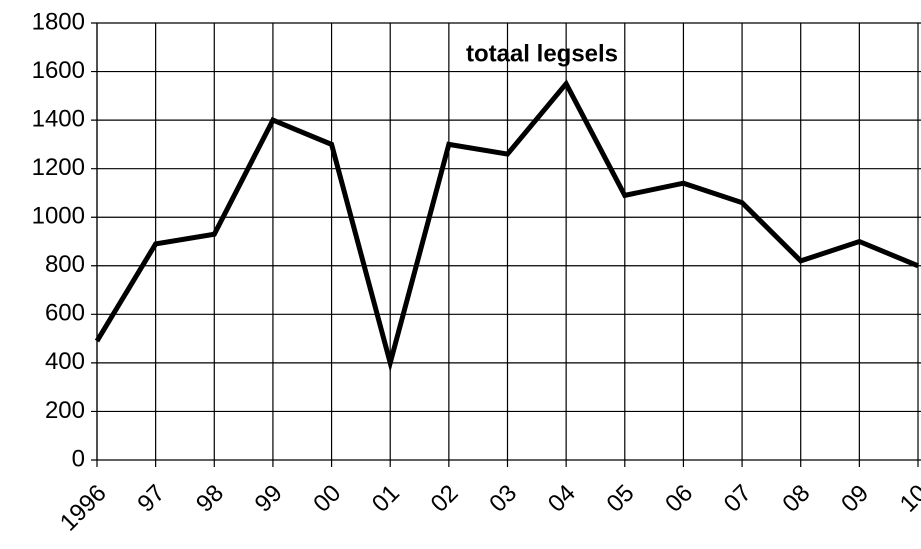  What do you see at coordinates (621, 499) in the screenshot?
I see `x-tick-label: 05` at bounding box center [621, 499].